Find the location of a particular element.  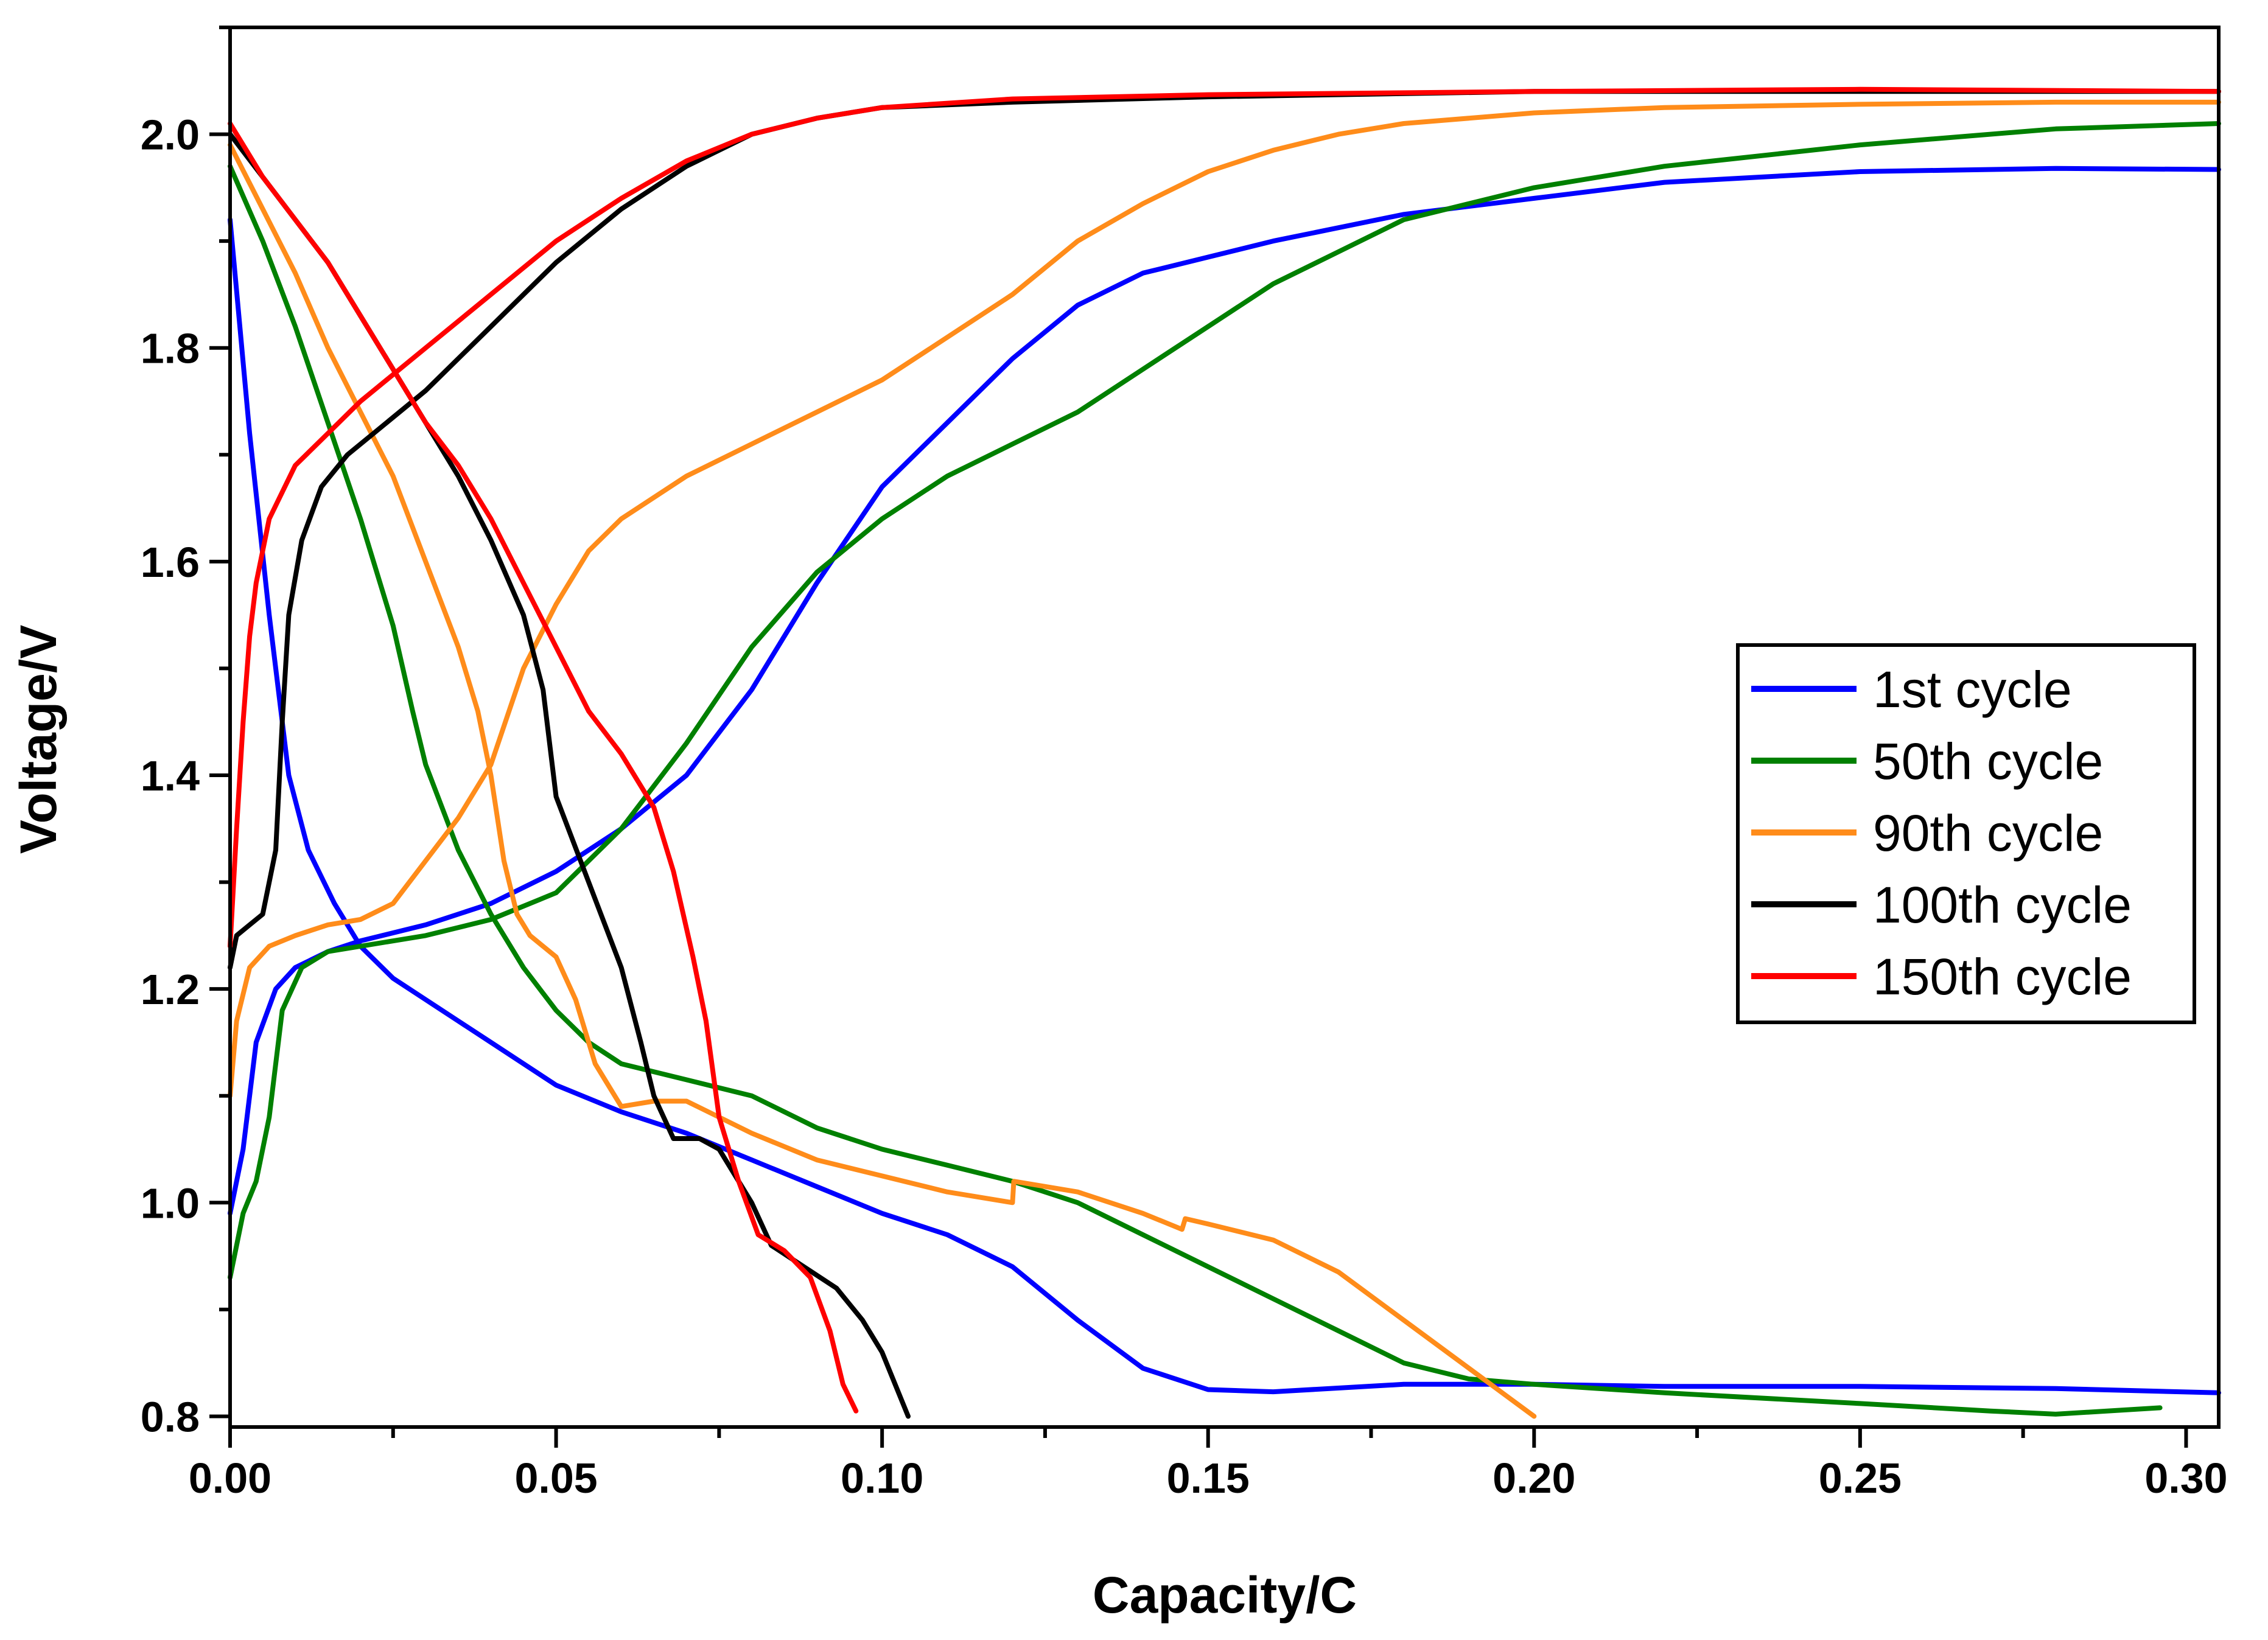

x-tick-label: 0.20 is located at coordinates (1534, 1478).